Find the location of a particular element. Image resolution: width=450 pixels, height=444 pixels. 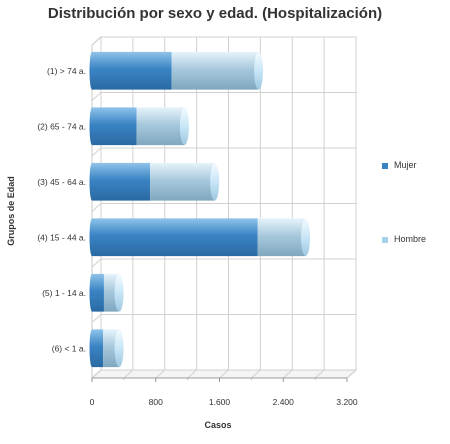

legend-swatch-mujer is located at coordinates (385, 165).